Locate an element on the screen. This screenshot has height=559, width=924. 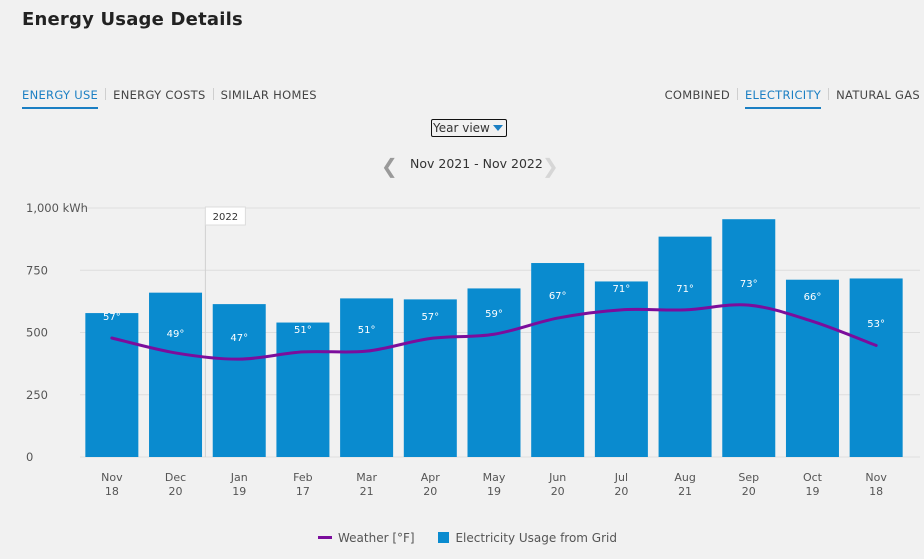
x-tick-month: Jul is located at coordinates (621, 477).